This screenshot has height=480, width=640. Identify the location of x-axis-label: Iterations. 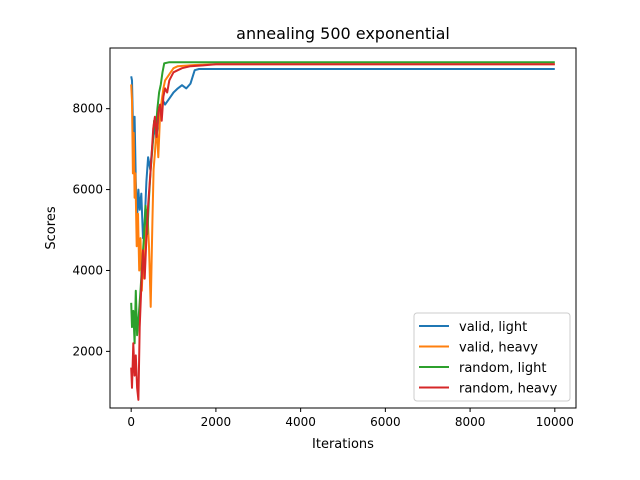
(343, 444).